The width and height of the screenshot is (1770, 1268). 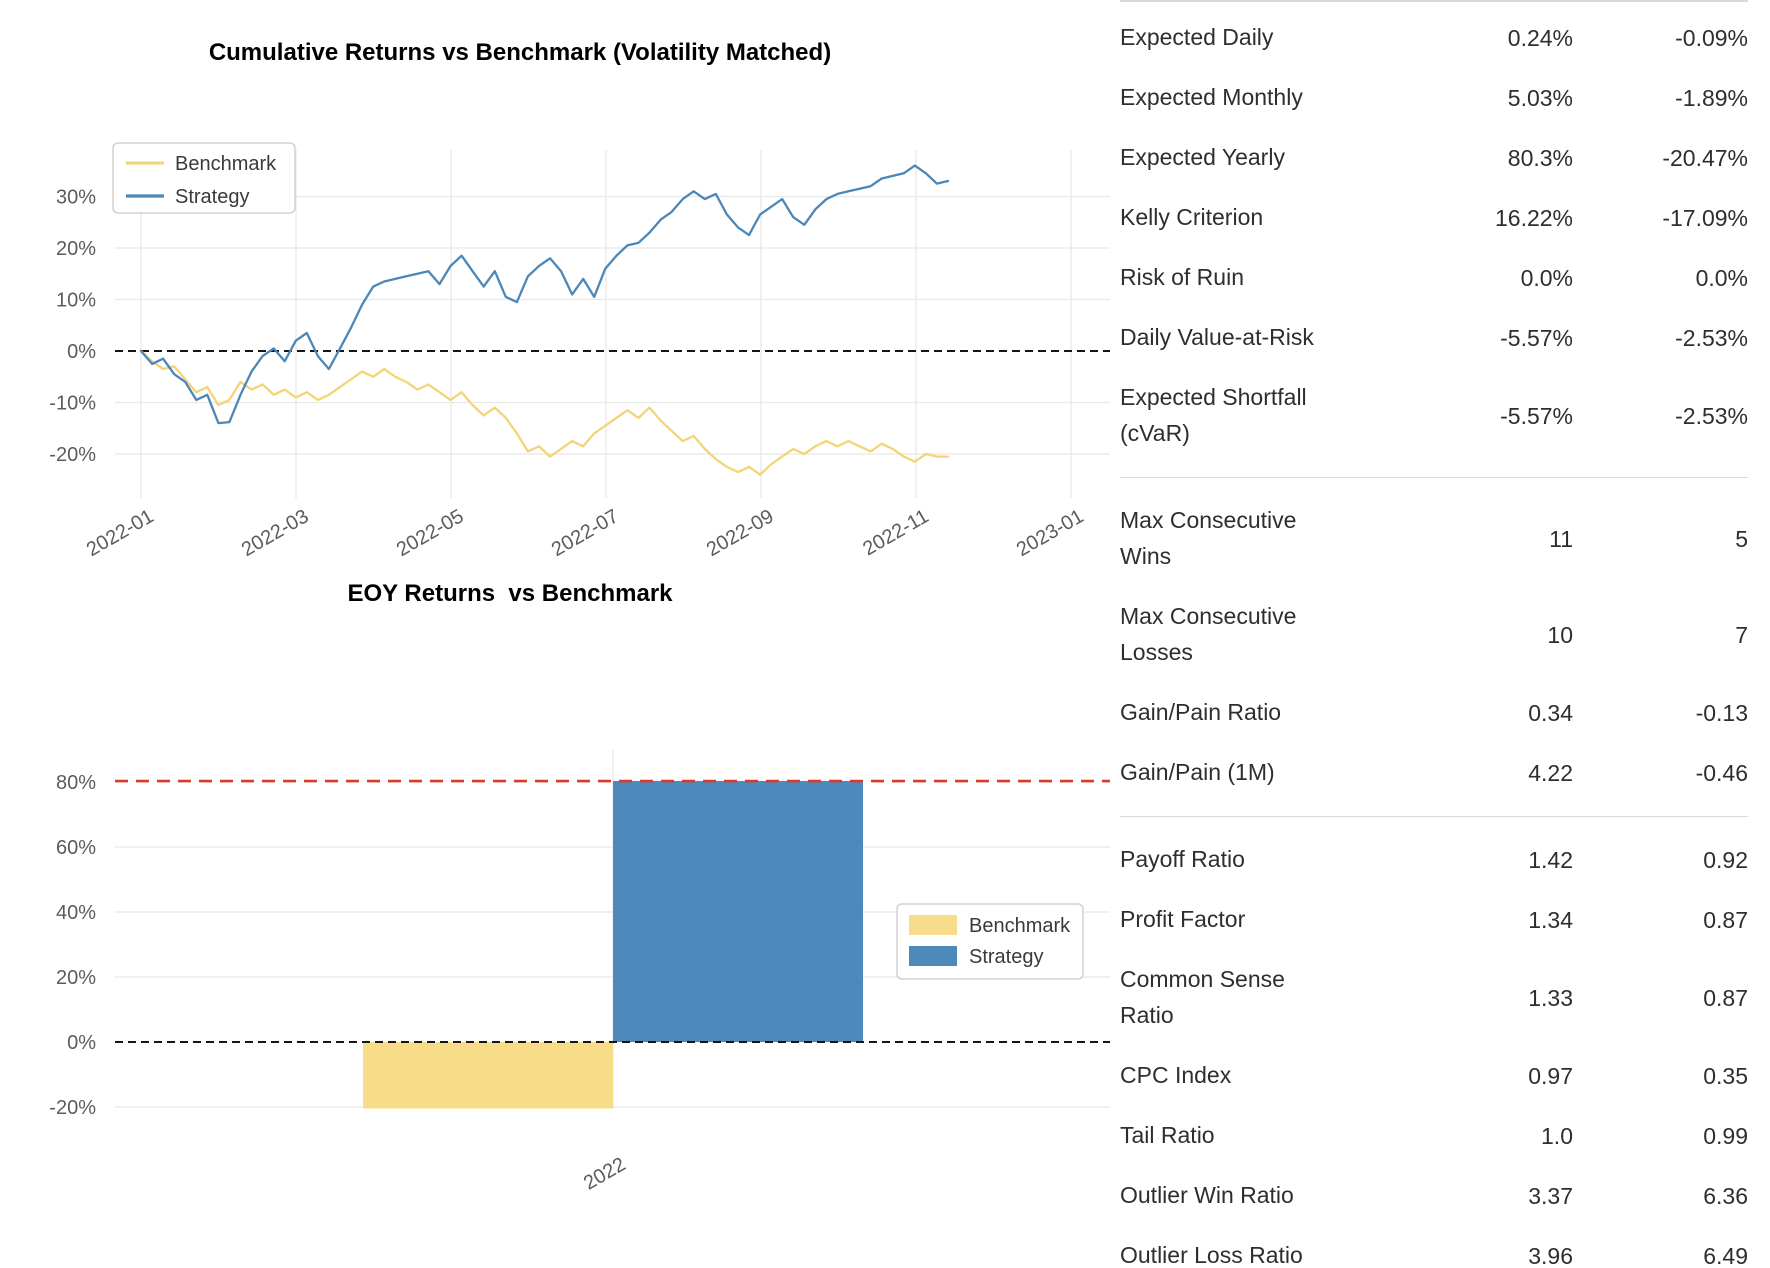 I want to click on strategy-bar-swatch, so click(x=933, y=956).